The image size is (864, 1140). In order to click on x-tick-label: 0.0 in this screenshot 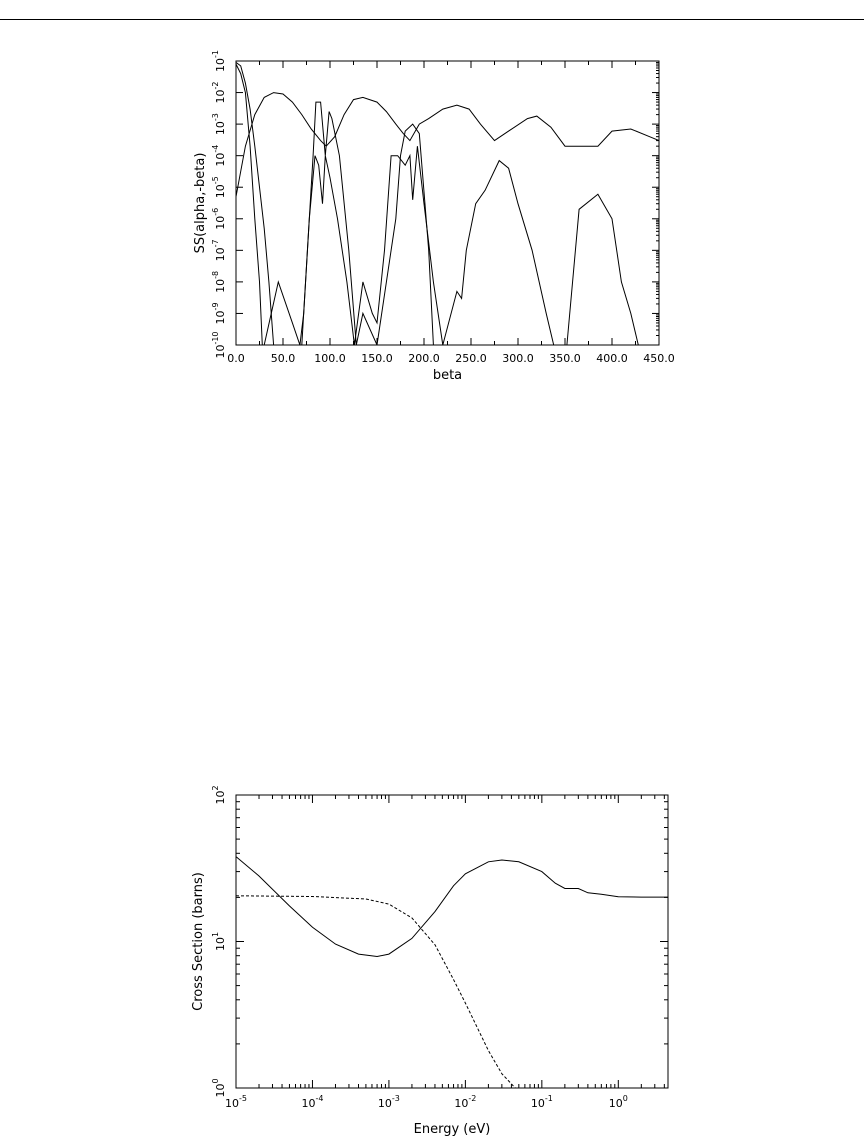, I will do `click(236, 358)`.